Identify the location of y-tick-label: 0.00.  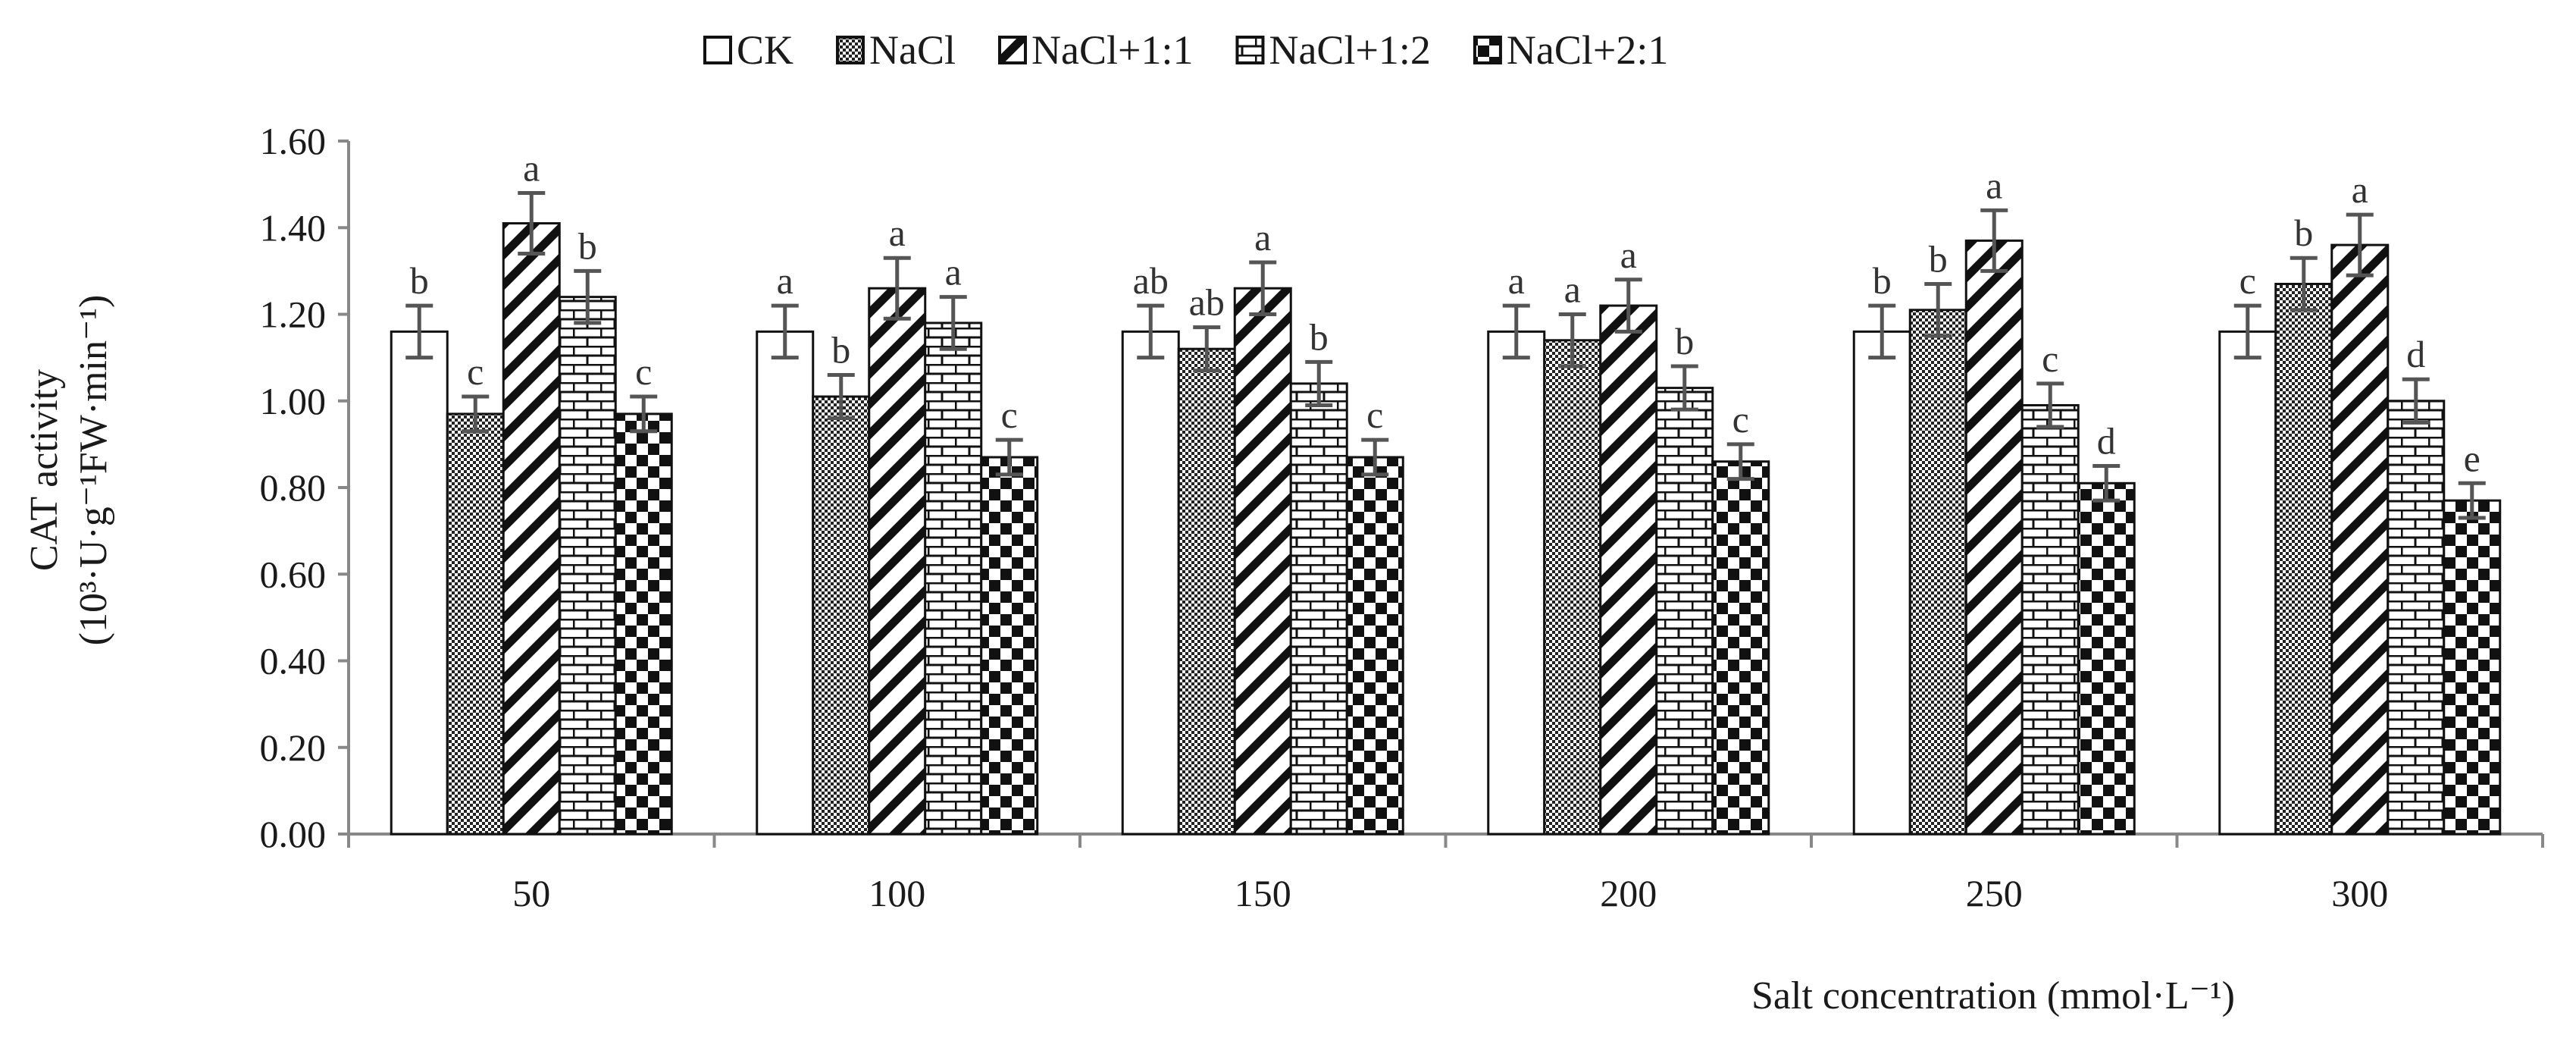
(294, 834).